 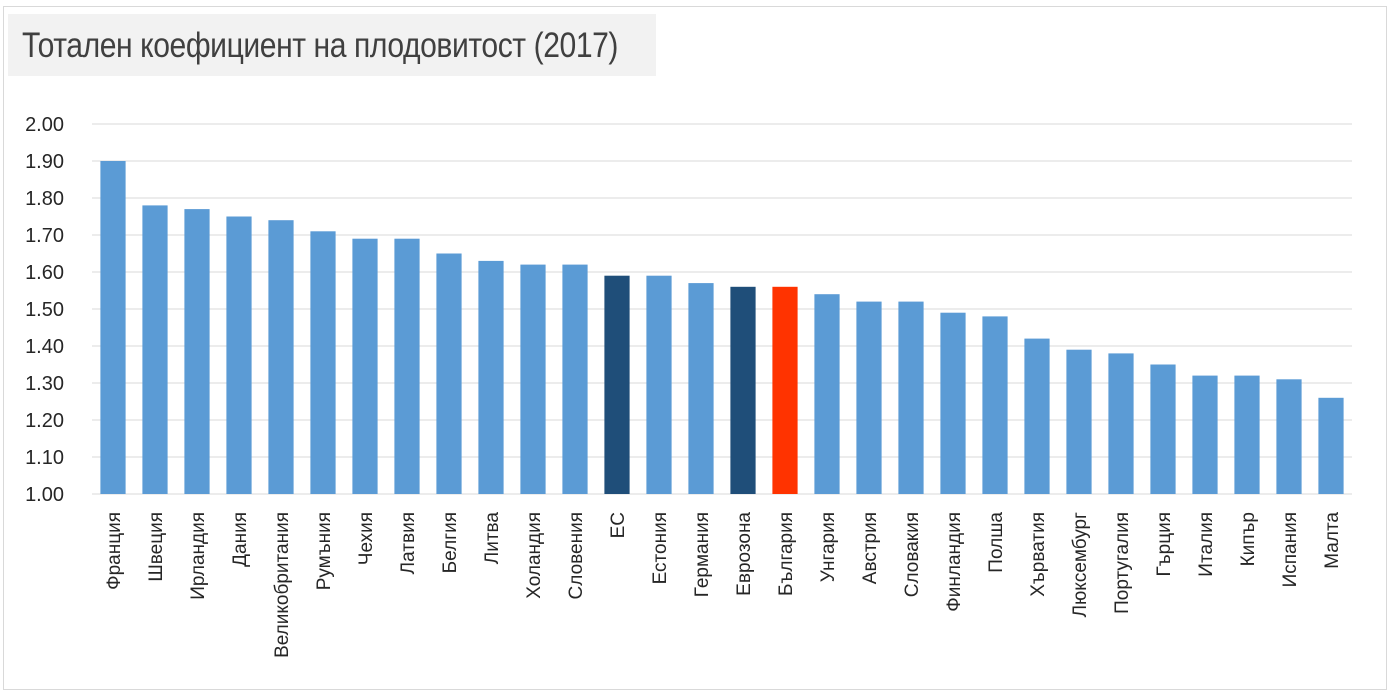 What do you see at coordinates (44, 347) in the screenshot?
I see `y-tick-label: 1.40` at bounding box center [44, 347].